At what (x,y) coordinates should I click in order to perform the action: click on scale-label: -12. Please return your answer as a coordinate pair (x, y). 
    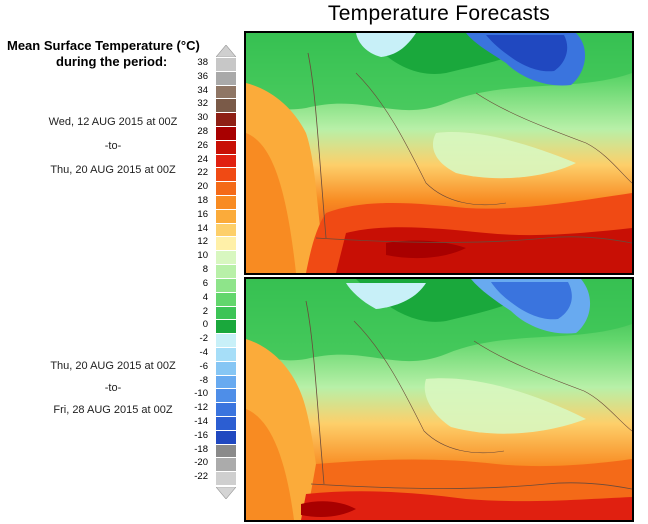
    Looking at the image, I should click on (201, 408).